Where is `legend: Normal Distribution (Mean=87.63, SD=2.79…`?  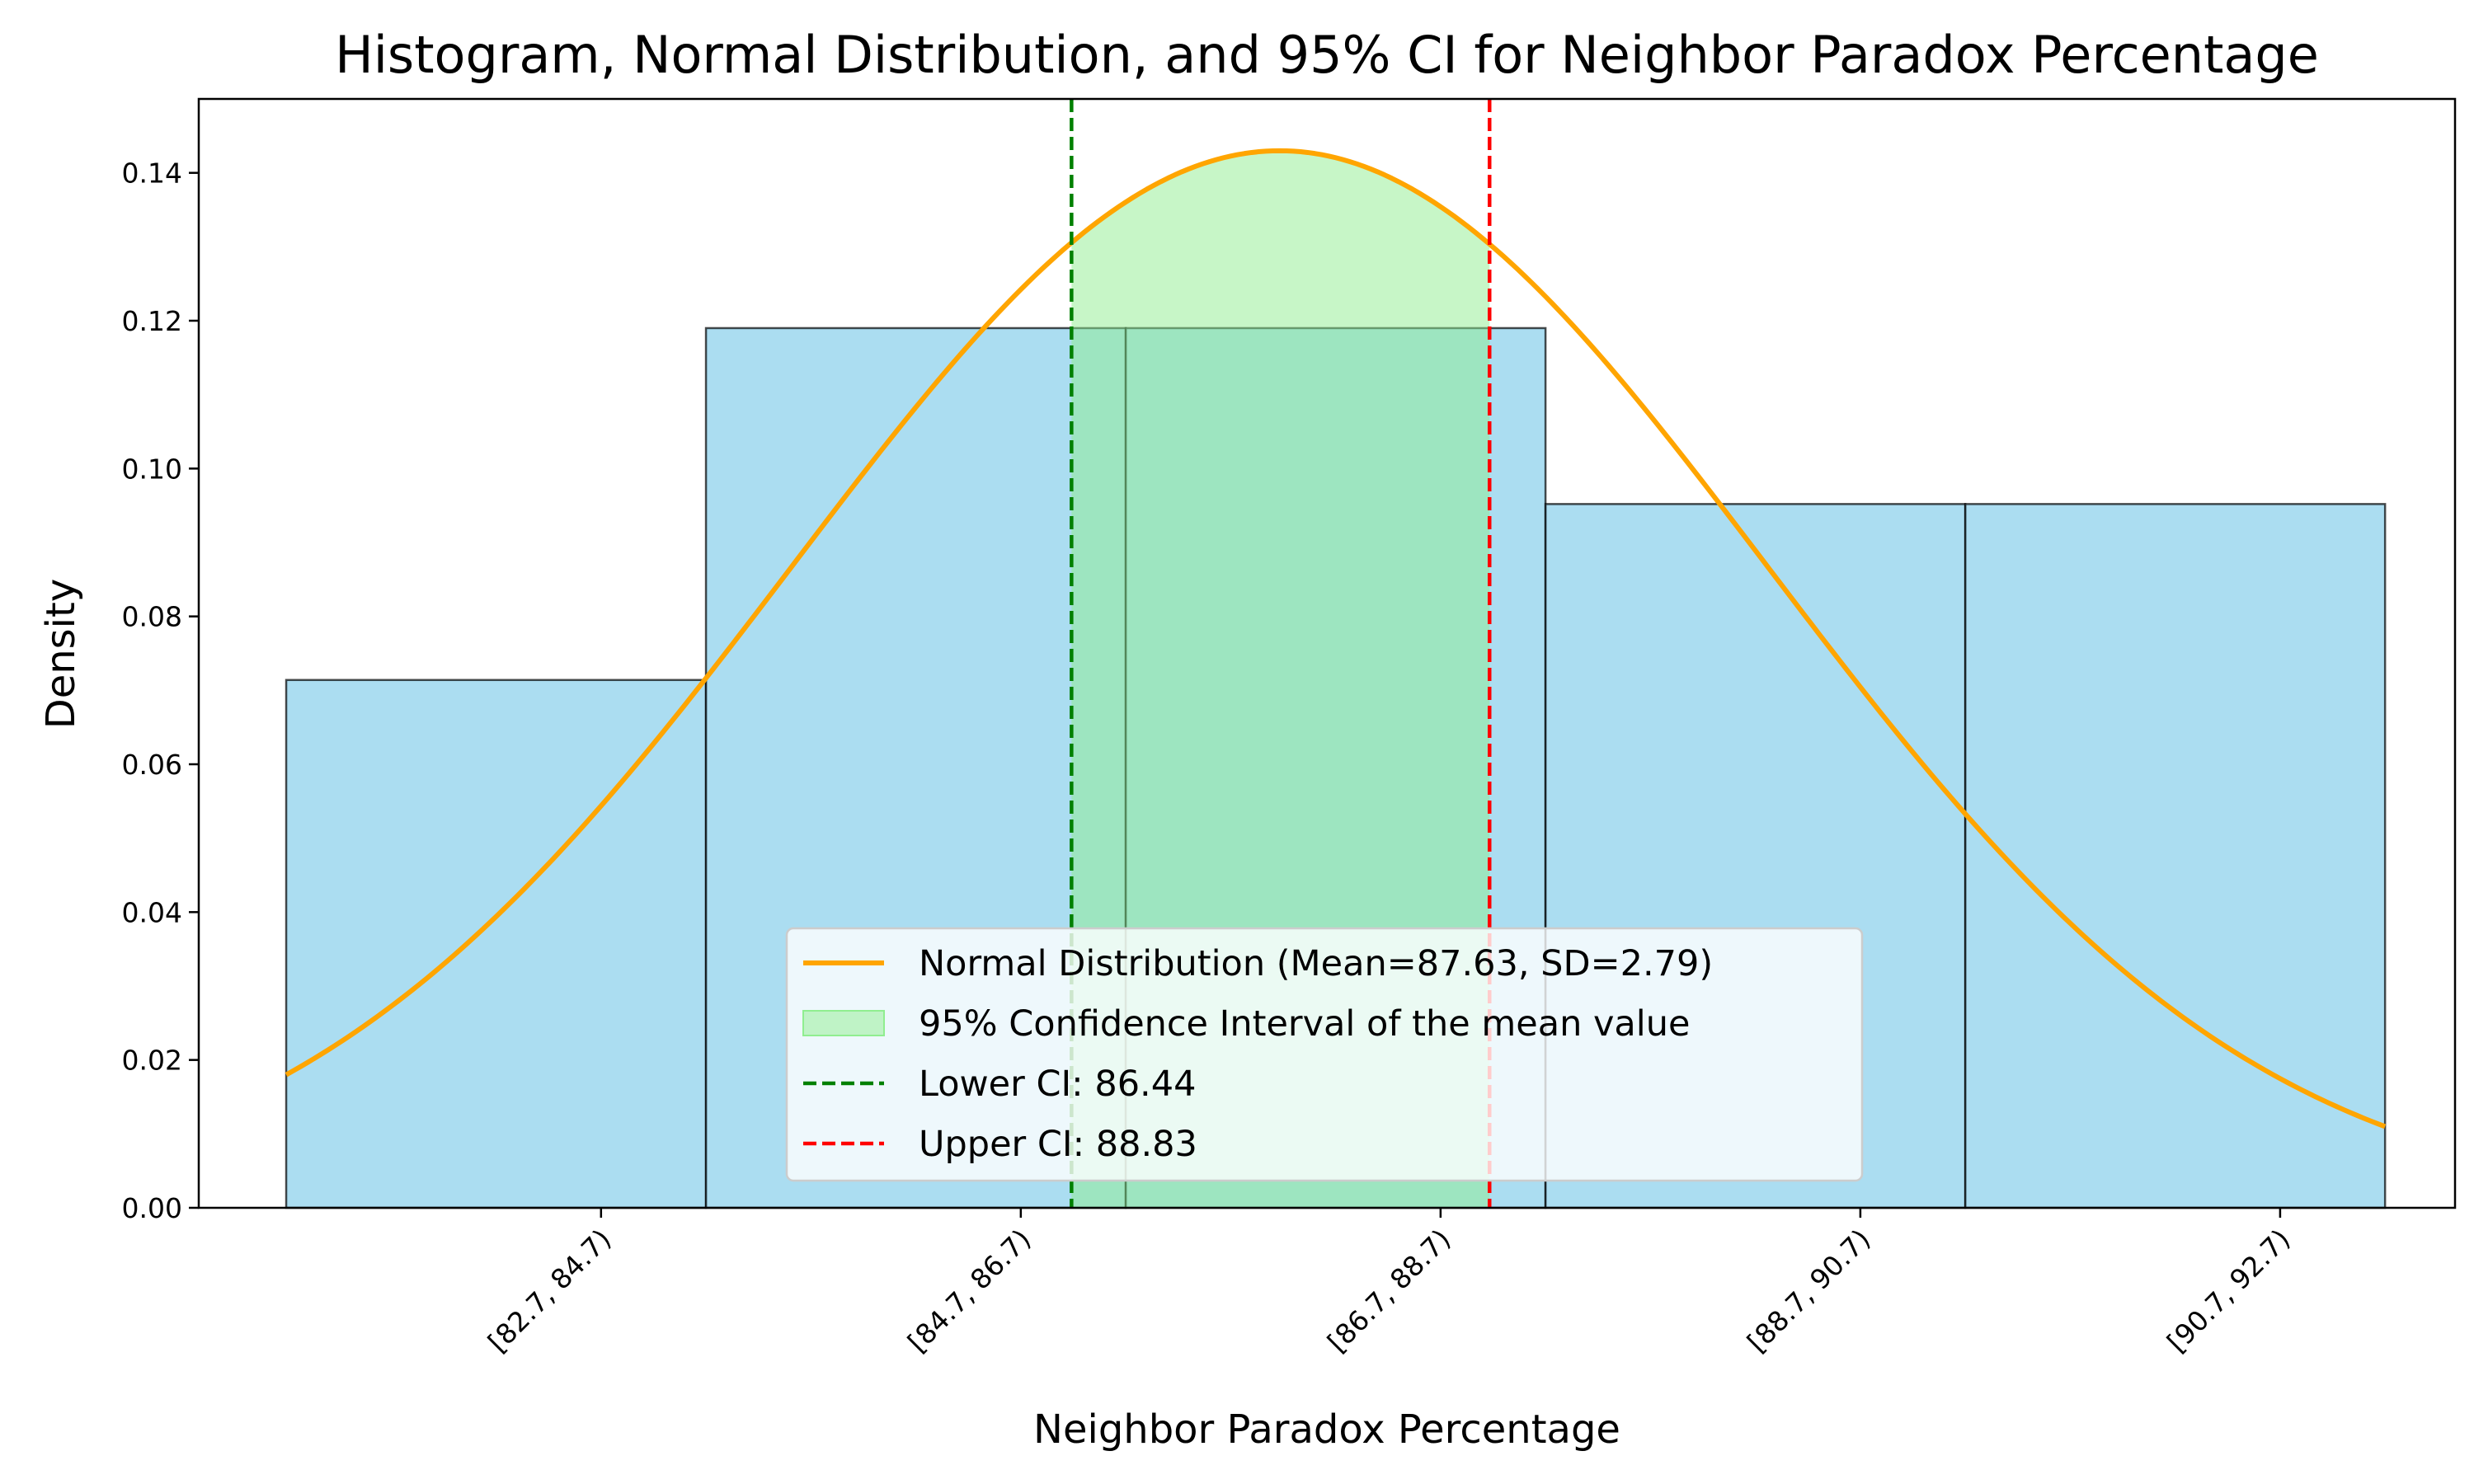
legend: Normal Distribution (Mean=87.63, SD=2.79… is located at coordinates (1324, 1054).